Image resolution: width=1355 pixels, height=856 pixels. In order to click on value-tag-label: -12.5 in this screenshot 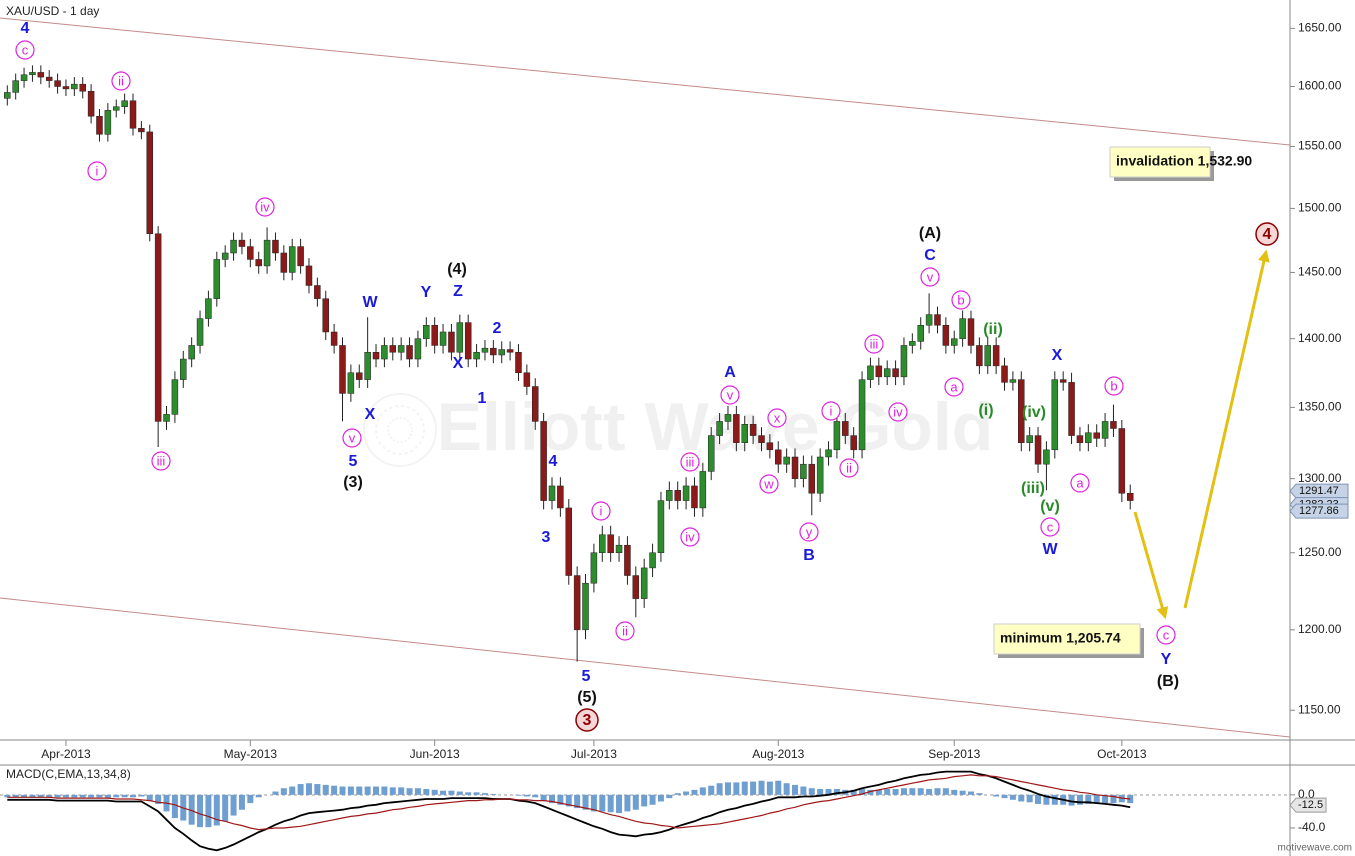, I will do `click(1310, 805)`.